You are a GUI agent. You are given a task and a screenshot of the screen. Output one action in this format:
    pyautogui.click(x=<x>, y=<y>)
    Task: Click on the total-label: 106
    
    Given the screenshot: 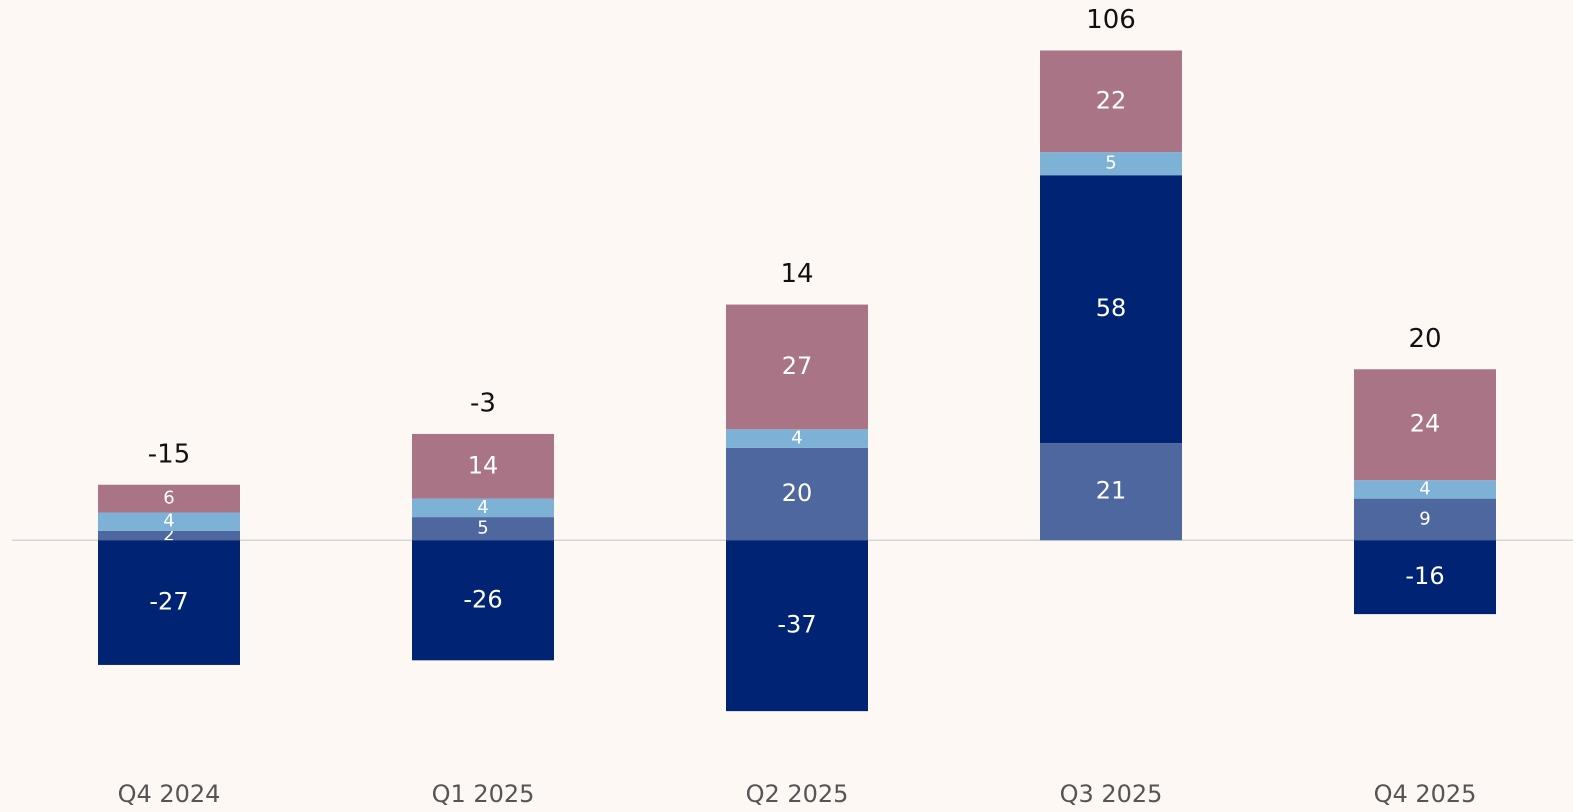 What is the action you would take?
    pyautogui.click(x=1111, y=20)
    